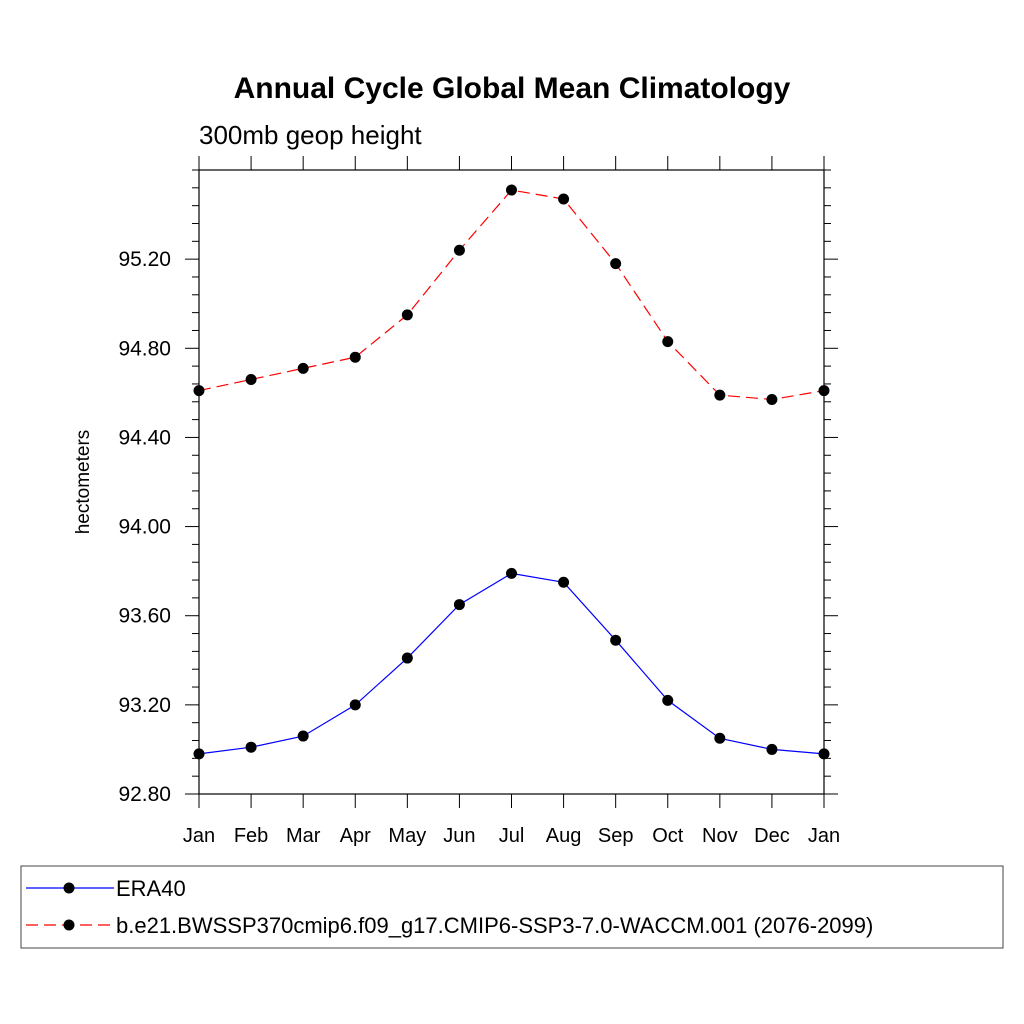 The height and width of the screenshot is (1024, 1024). I want to click on x-tick-label: Oct, so click(668, 836).